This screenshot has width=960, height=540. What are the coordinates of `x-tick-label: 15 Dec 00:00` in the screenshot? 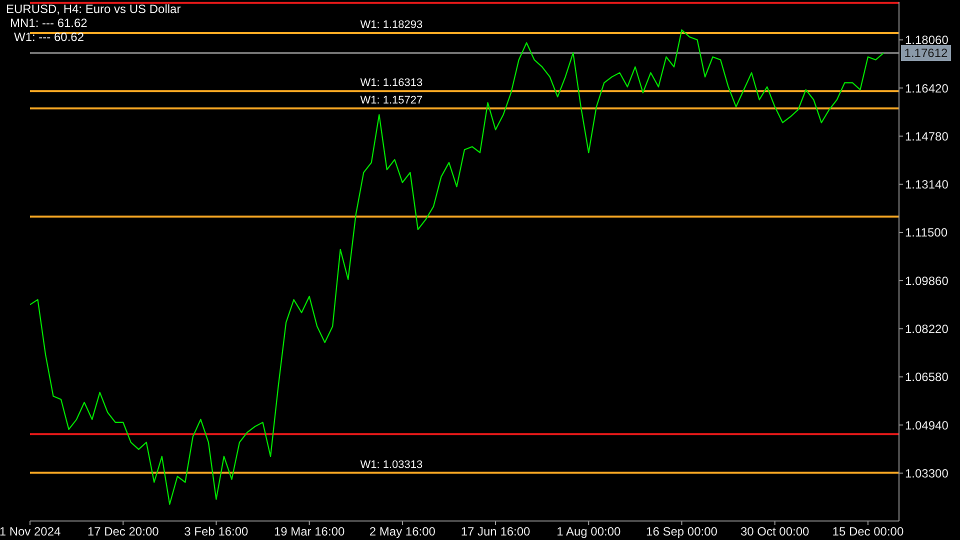 It's located at (868, 531).